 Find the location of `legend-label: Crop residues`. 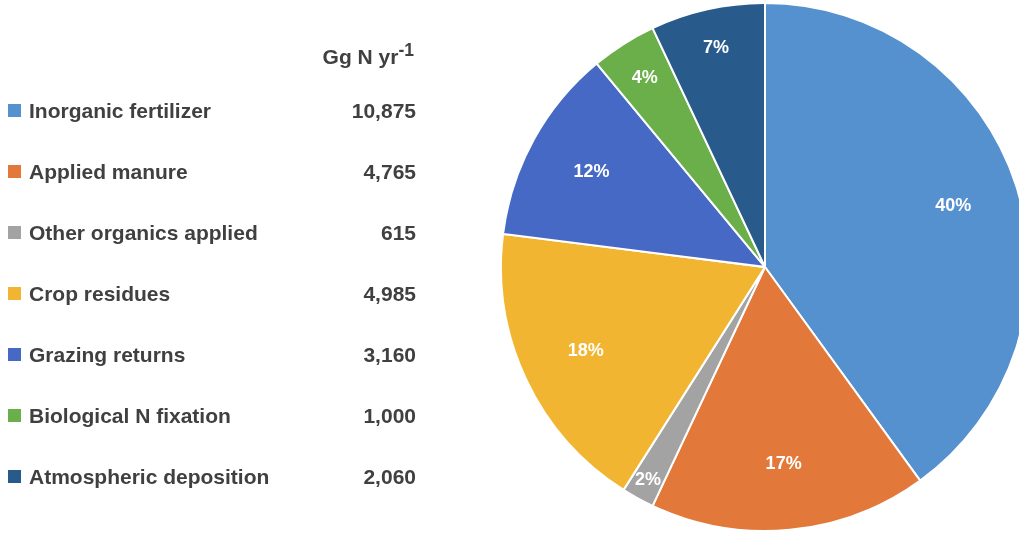

legend-label: Crop residues is located at coordinates (100, 293).